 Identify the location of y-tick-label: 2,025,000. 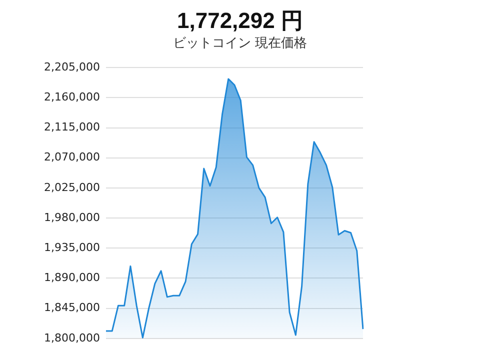
(72, 187).